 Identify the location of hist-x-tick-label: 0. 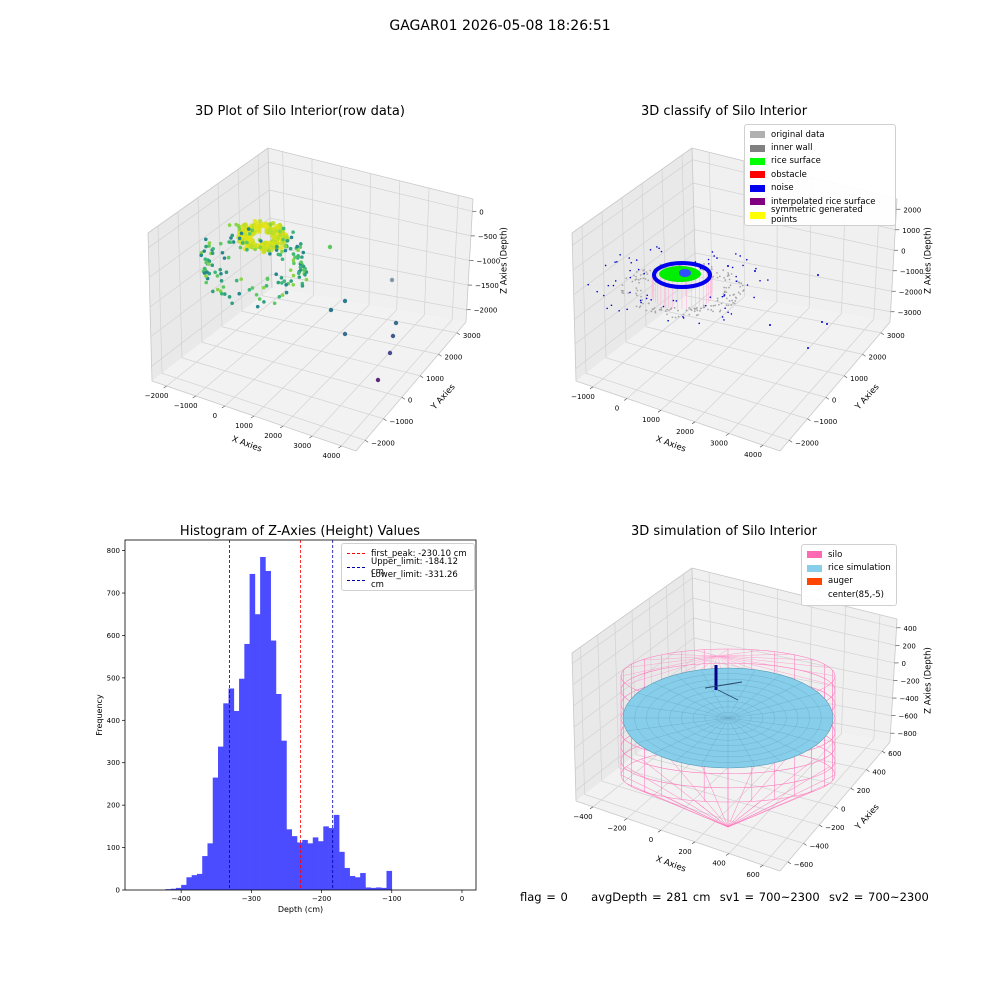
(462, 899).